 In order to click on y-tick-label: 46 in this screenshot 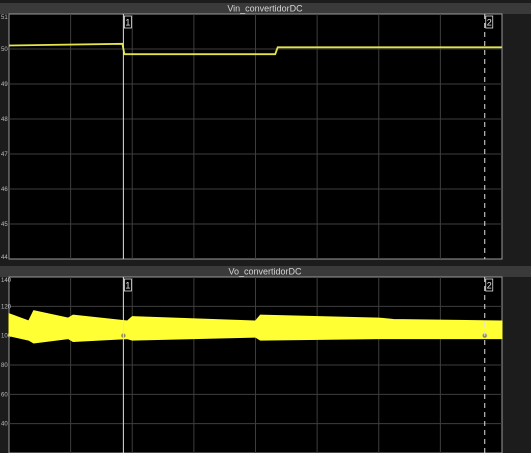, I will do `click(4, 190)`.